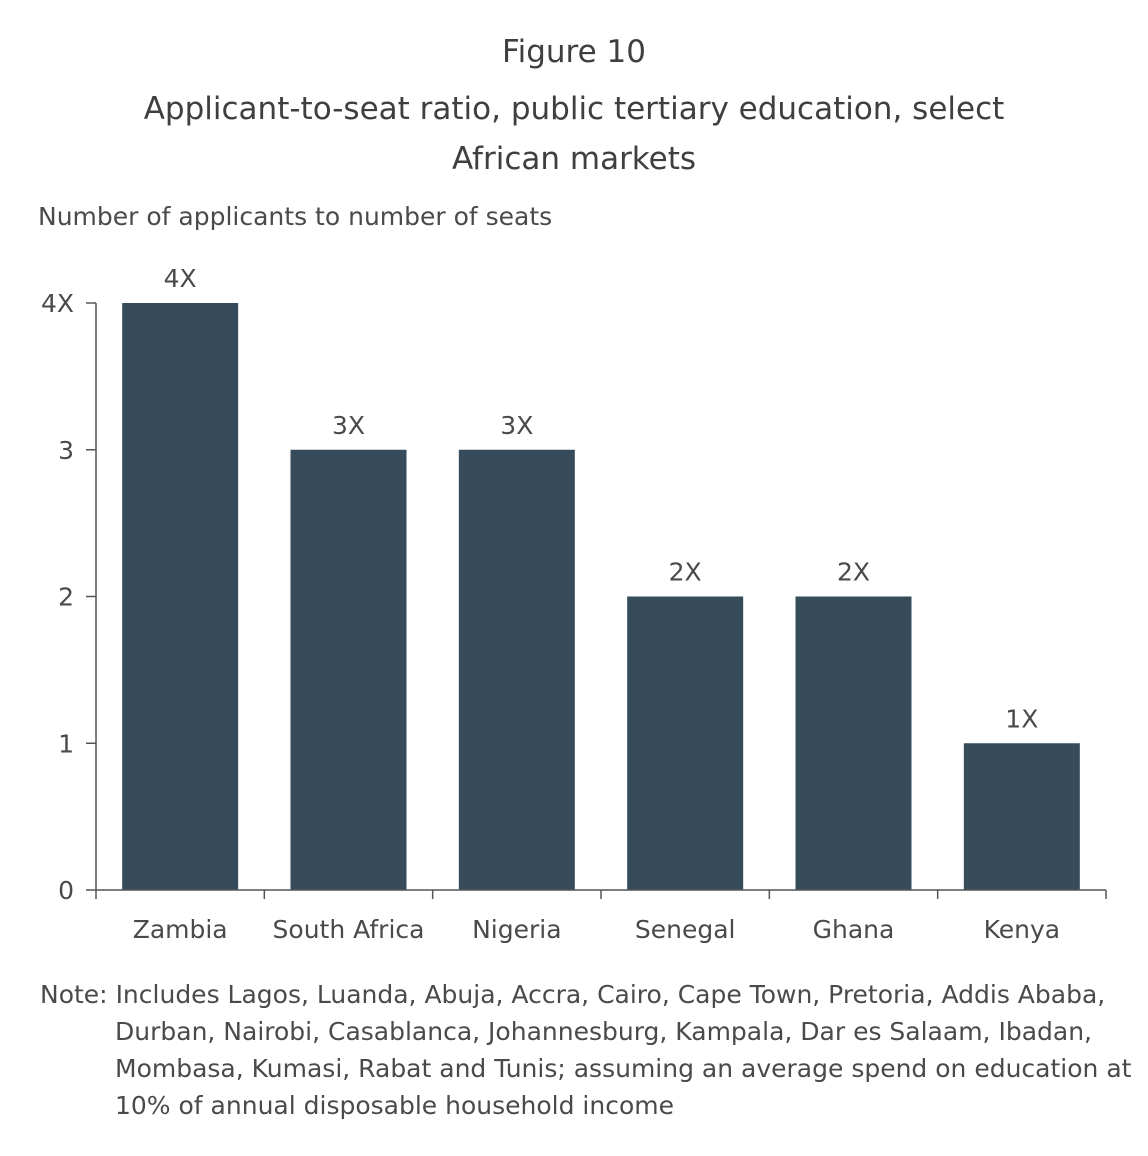  Describe the element at coordinates (66, 890) in the screenshot. I see `y-tick-label-0: 0` at that location.